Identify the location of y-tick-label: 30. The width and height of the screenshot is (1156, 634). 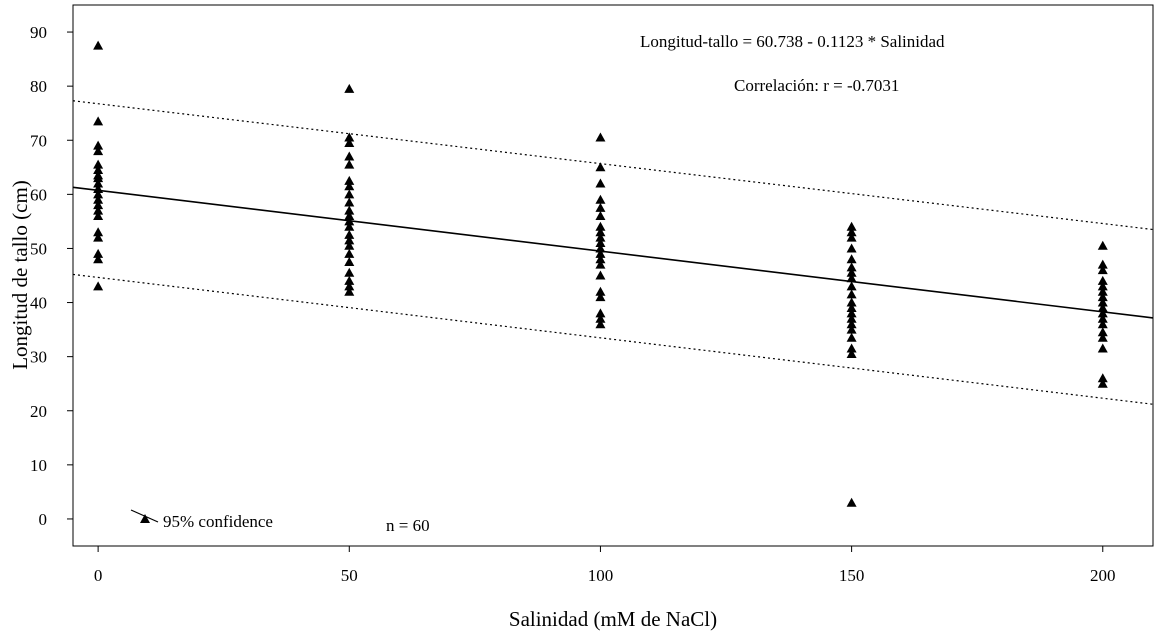
(38, 357).